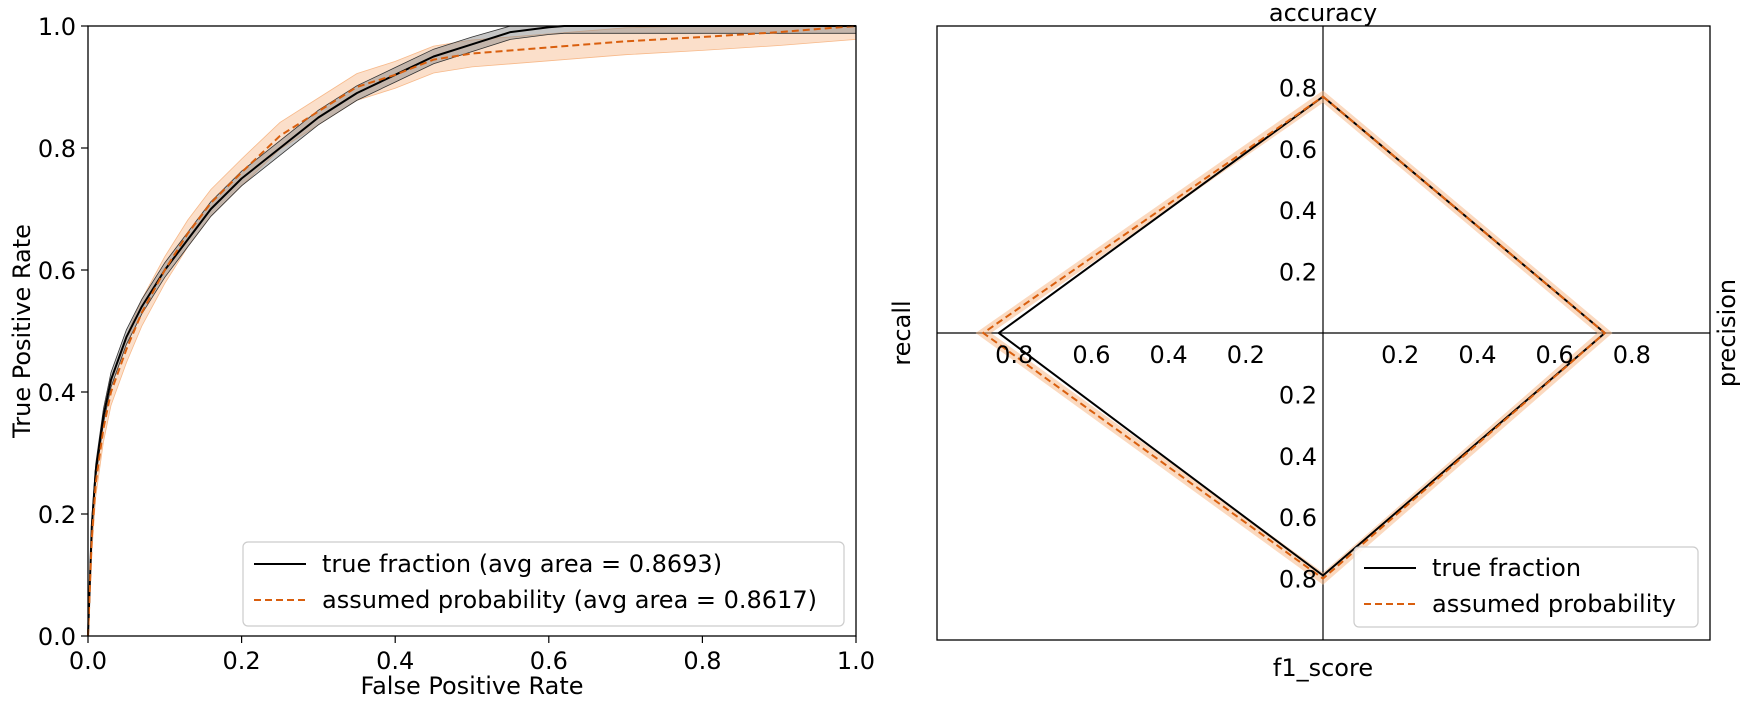  I want to click on radar-tick-label-accuracy: 0.2, so click(1298, 273).